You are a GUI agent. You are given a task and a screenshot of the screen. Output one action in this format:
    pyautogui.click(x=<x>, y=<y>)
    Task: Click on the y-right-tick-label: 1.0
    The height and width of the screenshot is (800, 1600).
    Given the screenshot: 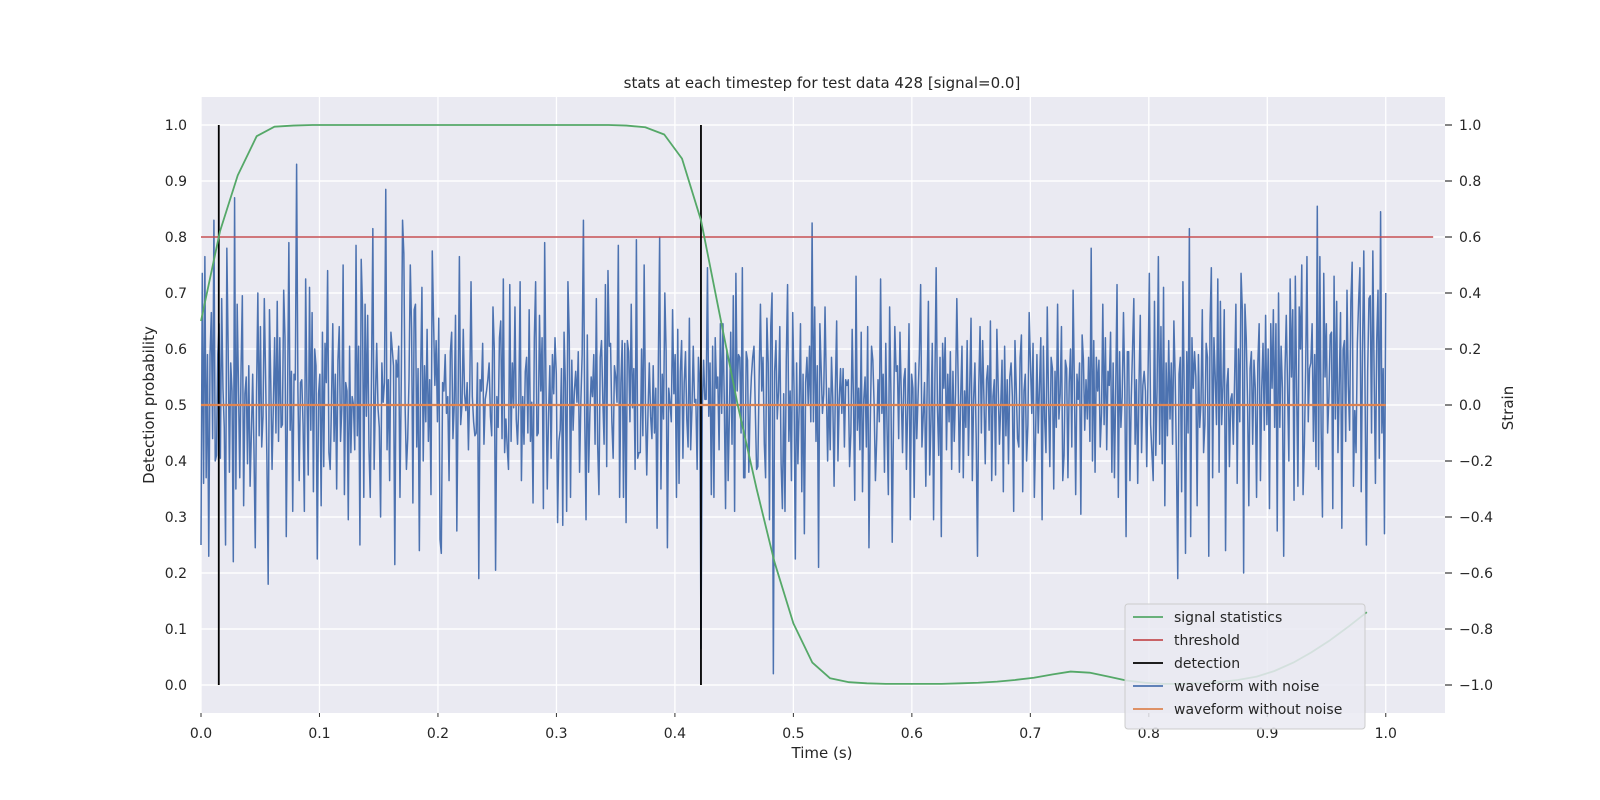 What is the action you would take?
    pyautogui.click(x=1470, y=126)
    